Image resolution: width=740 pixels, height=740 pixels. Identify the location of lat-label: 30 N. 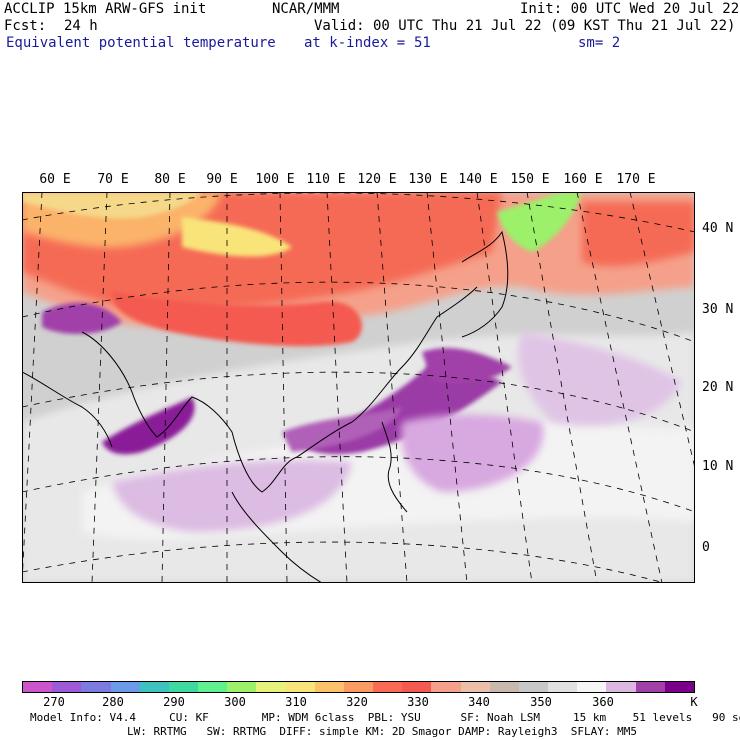
(718, 309).